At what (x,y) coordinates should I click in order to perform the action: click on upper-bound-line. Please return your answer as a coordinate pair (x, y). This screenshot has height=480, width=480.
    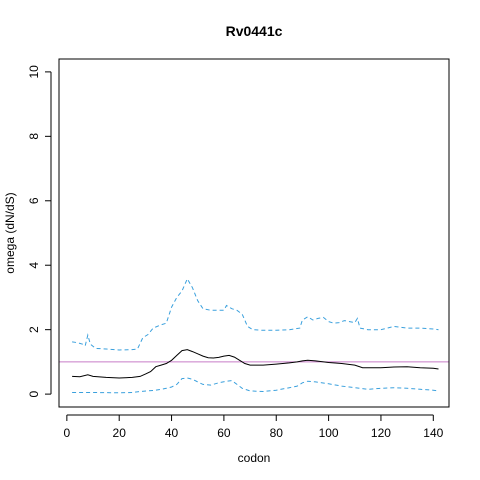
    Looking at the image, I should click on (255, 314).